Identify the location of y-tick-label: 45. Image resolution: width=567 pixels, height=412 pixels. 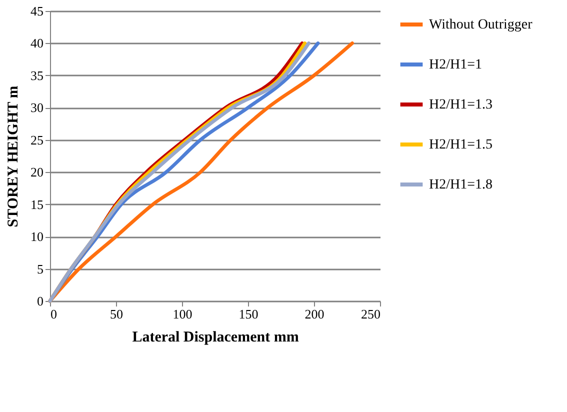
(37, 11).